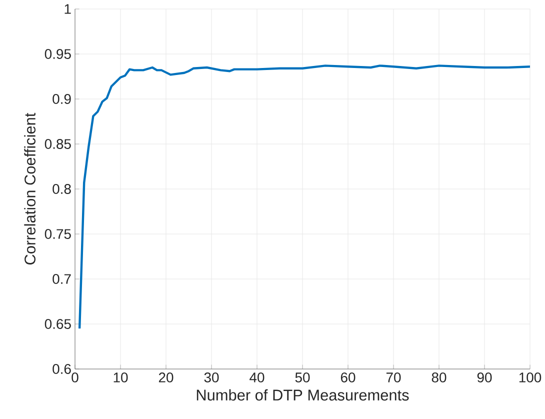 The height and width of the screenshot is (419, 545). I want to click on y-tick-label: 0.7, so click(61, 279).